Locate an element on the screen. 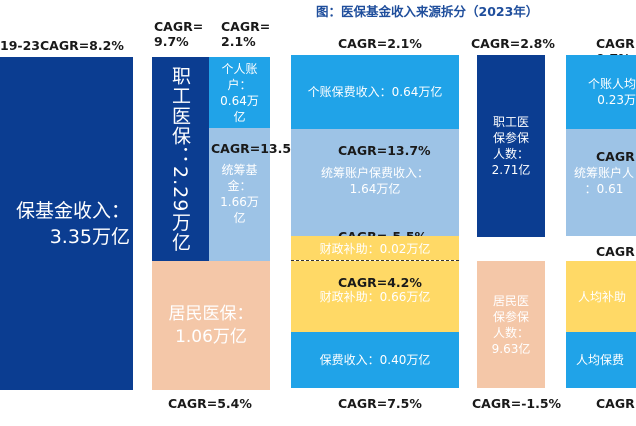  col3-resident-subsidy-box: 财政补助：0.66万亿 is located at coordinates (375, 296).